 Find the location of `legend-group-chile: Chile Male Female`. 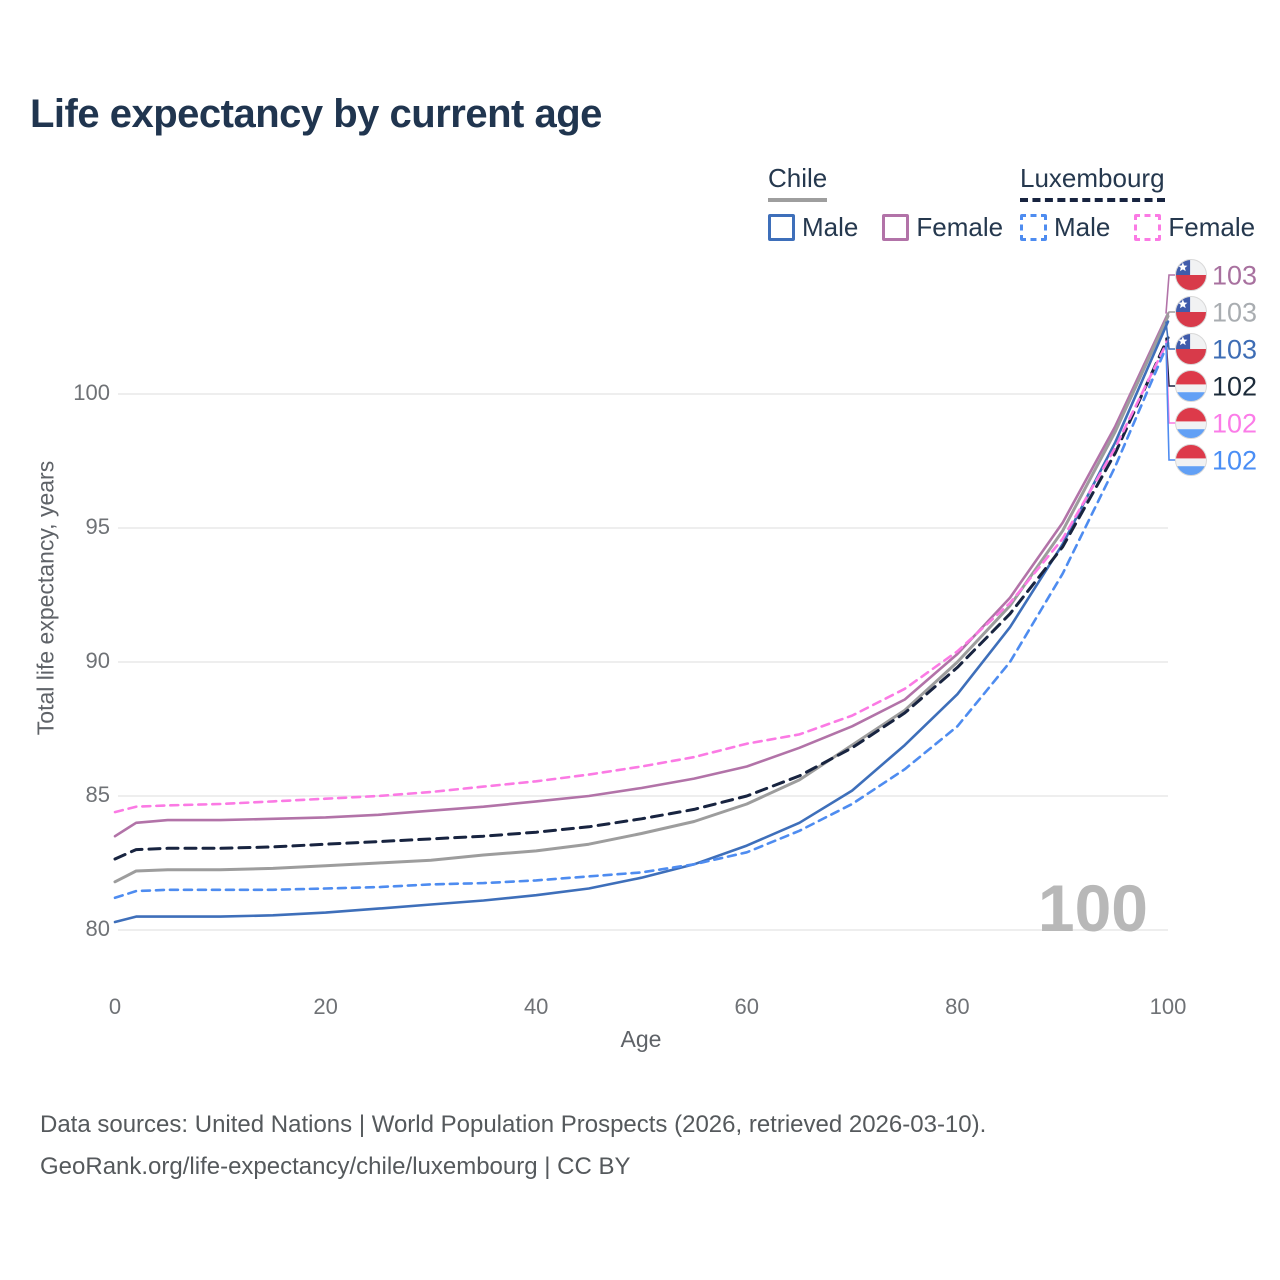

legend-group-chile: Chile Male Female is located at coordinates (885, 203).